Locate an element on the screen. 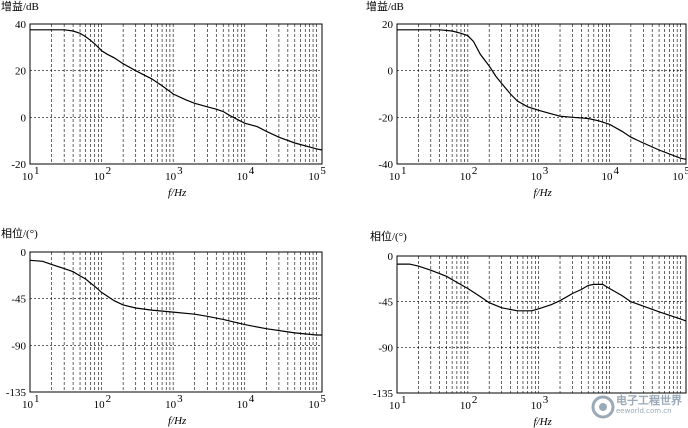  watermark-subtext: eeworld.com.cn is located at coordinates (644, 411).